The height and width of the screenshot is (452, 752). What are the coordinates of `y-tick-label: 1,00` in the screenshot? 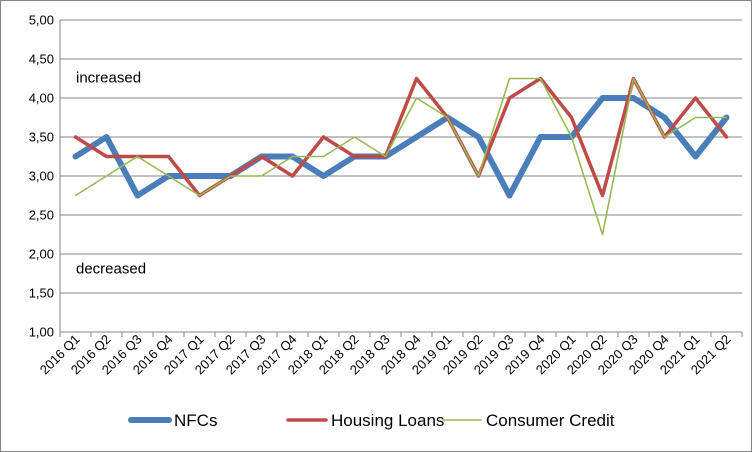 It's located at (41, 332).